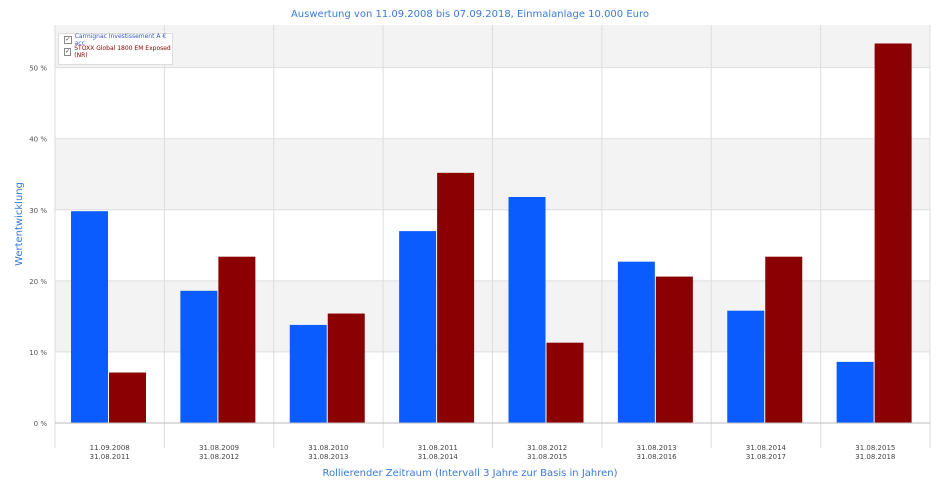 The height and width of the screenshot is (484, 940). What do you see at coordinates (110, 448) in the screenshot?
I see `x-tick-label: 11.09.2008` at bounding box center [110, 448].